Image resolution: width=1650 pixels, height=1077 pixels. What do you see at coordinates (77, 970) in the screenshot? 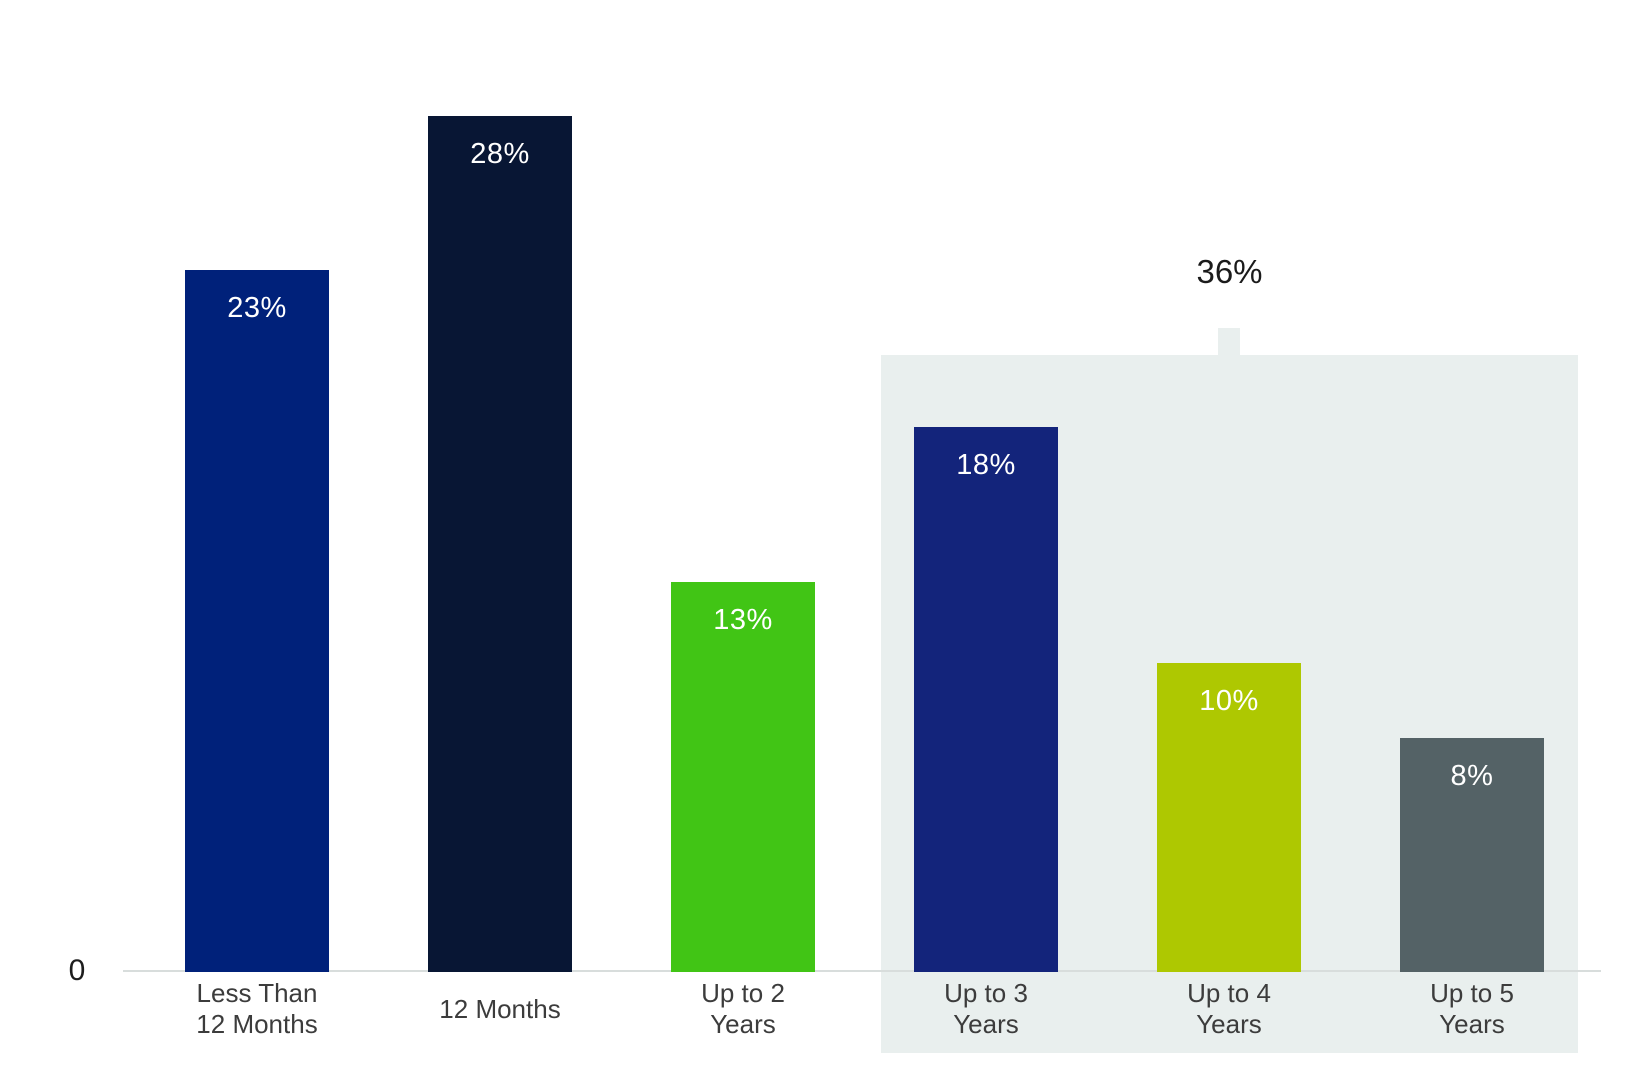
I see `y-axis-zero-label: 0` at bounding box center [77, 970].